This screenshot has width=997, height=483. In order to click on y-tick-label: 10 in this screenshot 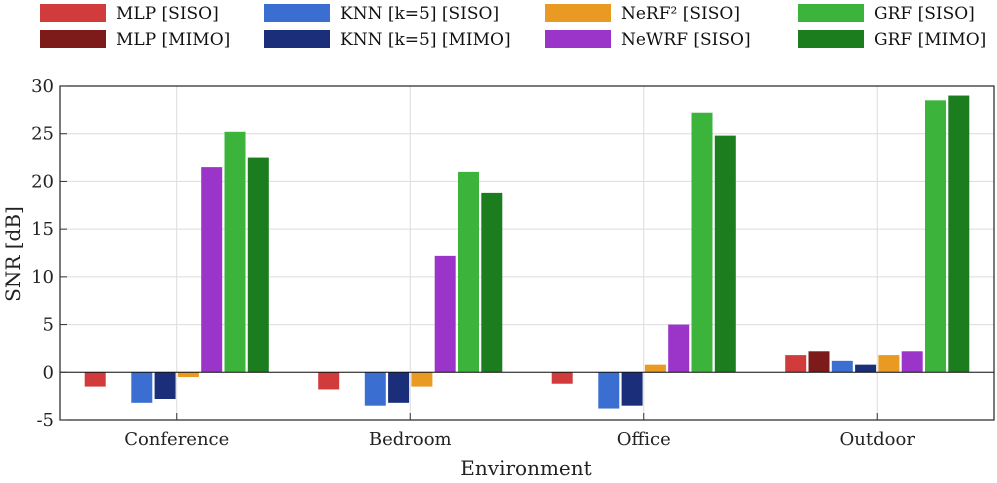, I will do `click(42, 277)`.